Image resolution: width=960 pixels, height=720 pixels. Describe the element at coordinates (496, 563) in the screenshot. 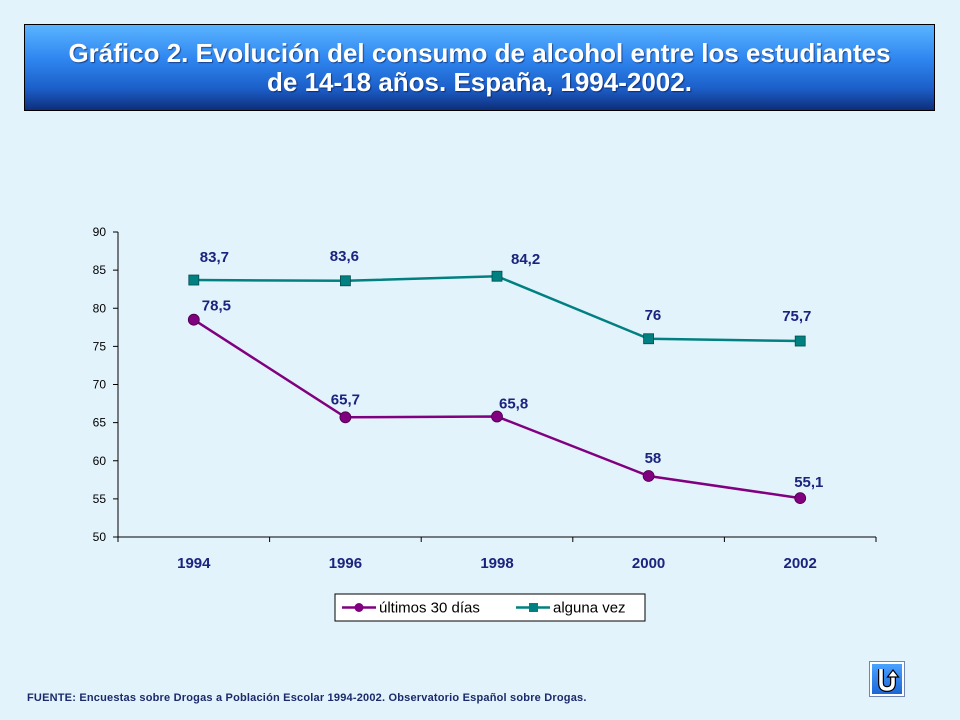

I see `x-tick-label: 1998` at that location.